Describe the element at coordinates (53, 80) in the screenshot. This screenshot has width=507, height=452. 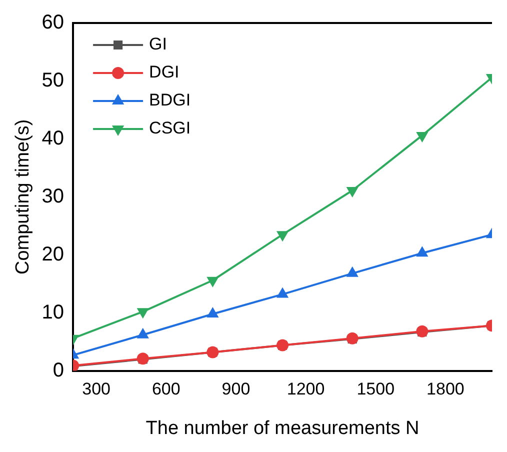
I see `y-tick-label: 50` at that location.